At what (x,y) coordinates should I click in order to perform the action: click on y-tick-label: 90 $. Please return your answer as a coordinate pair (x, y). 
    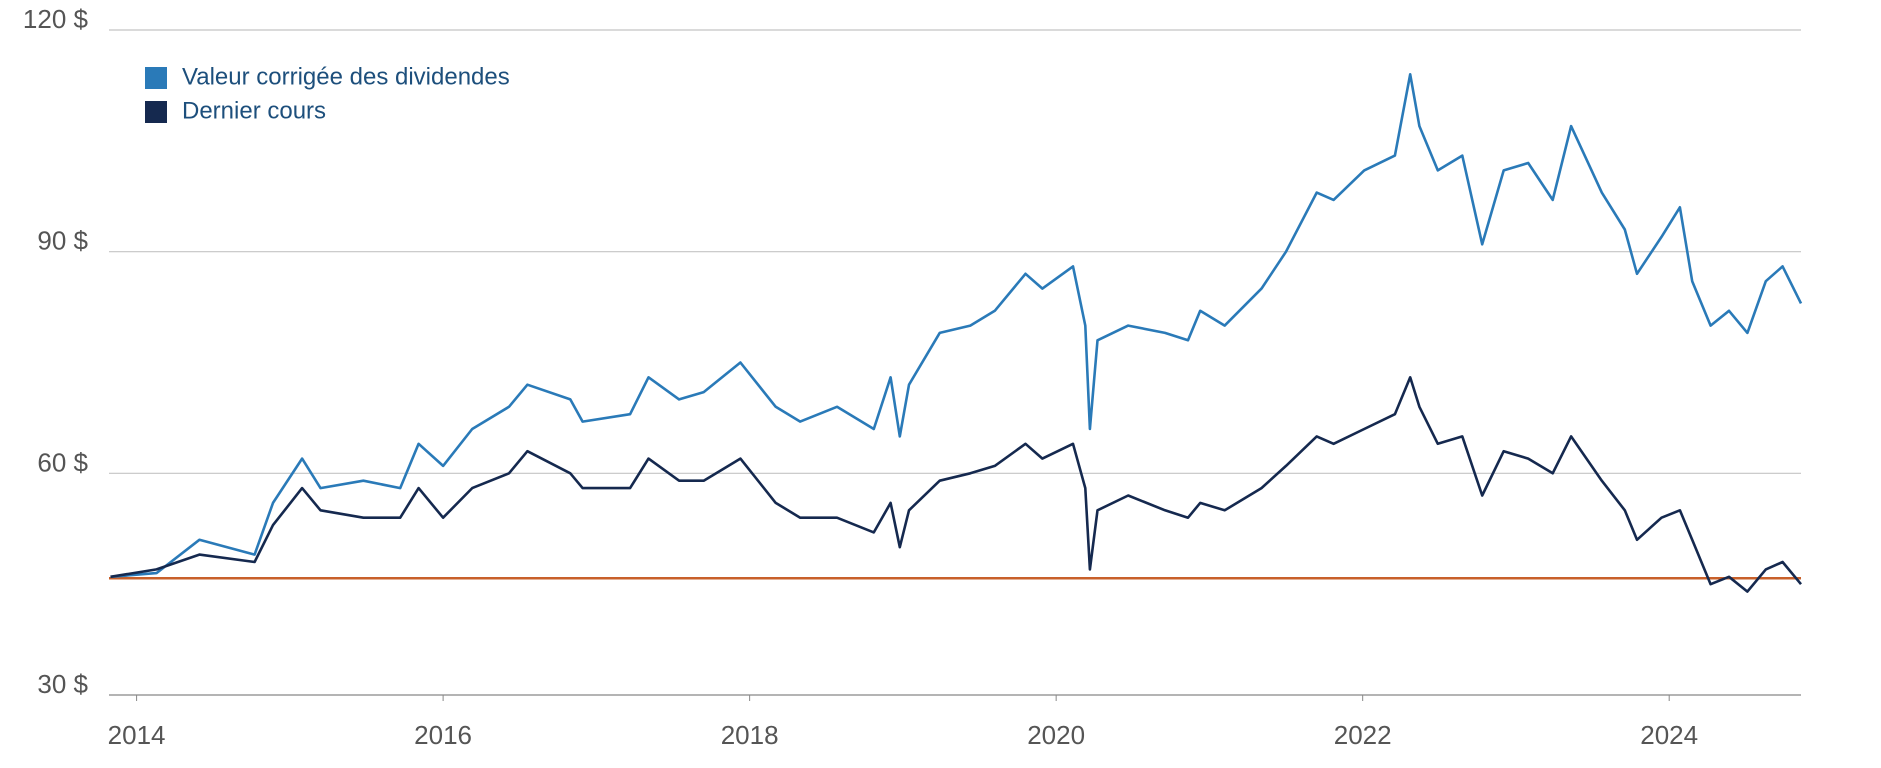
    Looking at the image, I should click on (62, 241).